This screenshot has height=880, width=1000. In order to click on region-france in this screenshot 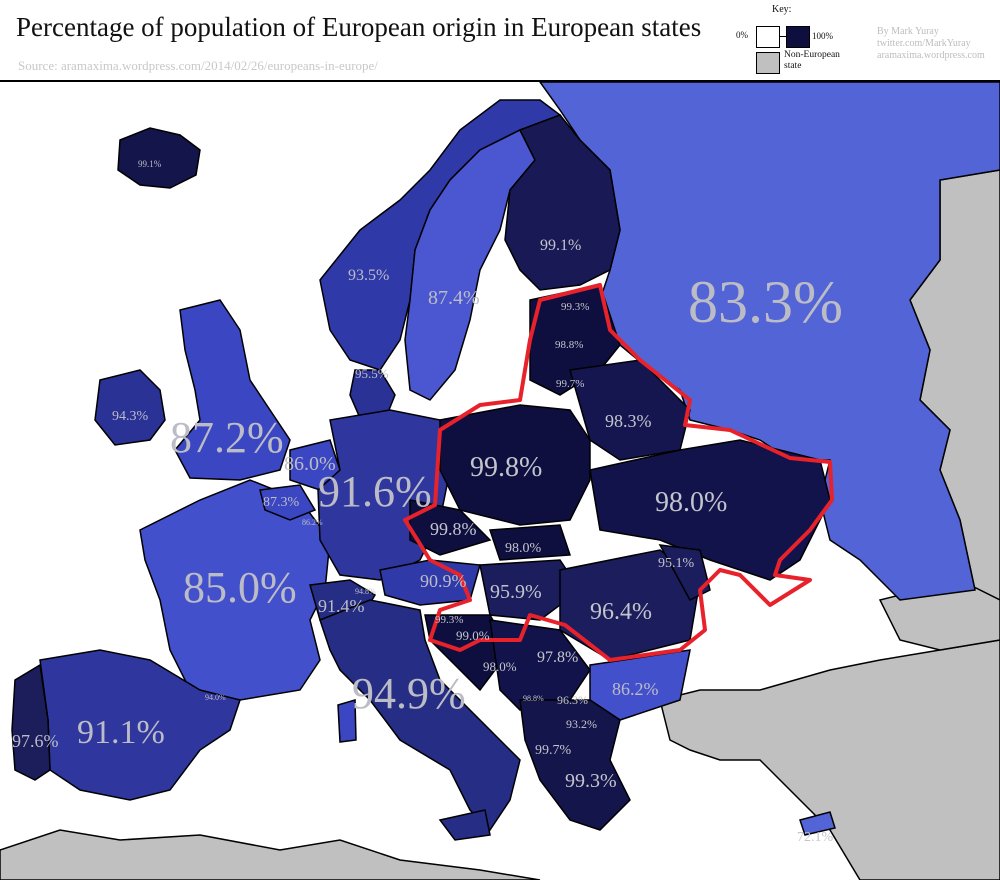, I will do `click(235, 590)`.